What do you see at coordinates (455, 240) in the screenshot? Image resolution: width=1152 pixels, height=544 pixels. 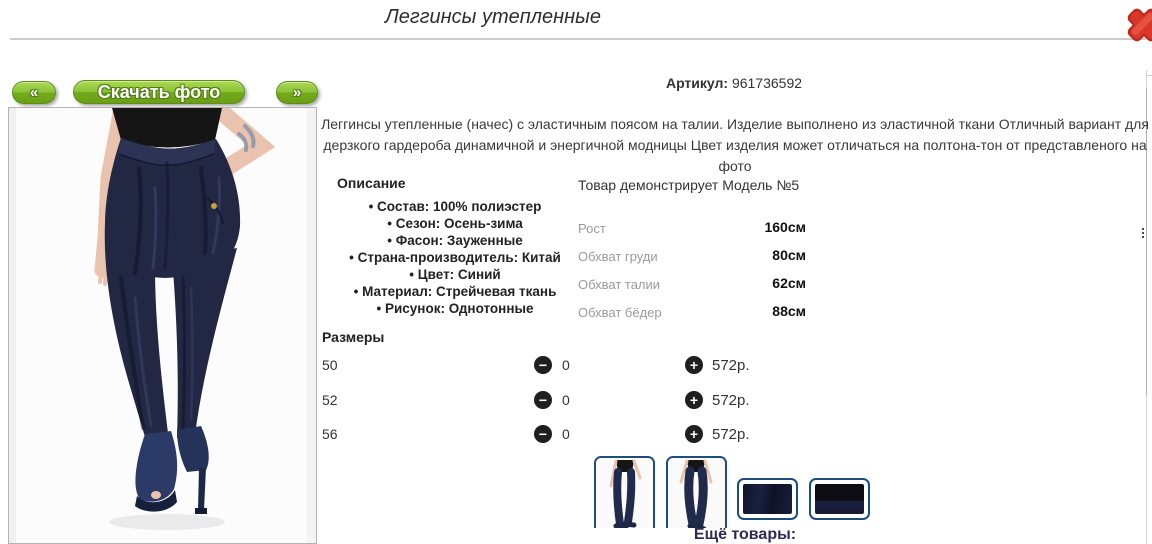 I see `spec-item: Фасон: Зауженные` at bounding box center [455, 240].